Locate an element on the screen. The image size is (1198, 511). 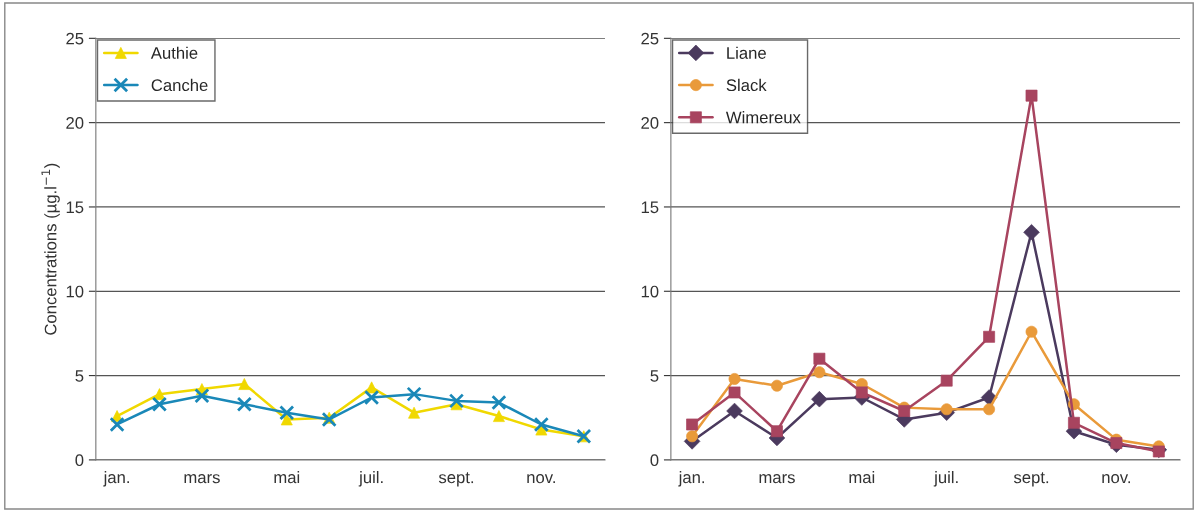
y-axis-title: Concentrations (µg.l$^{−1}$) is located at coordinates (50, 249).